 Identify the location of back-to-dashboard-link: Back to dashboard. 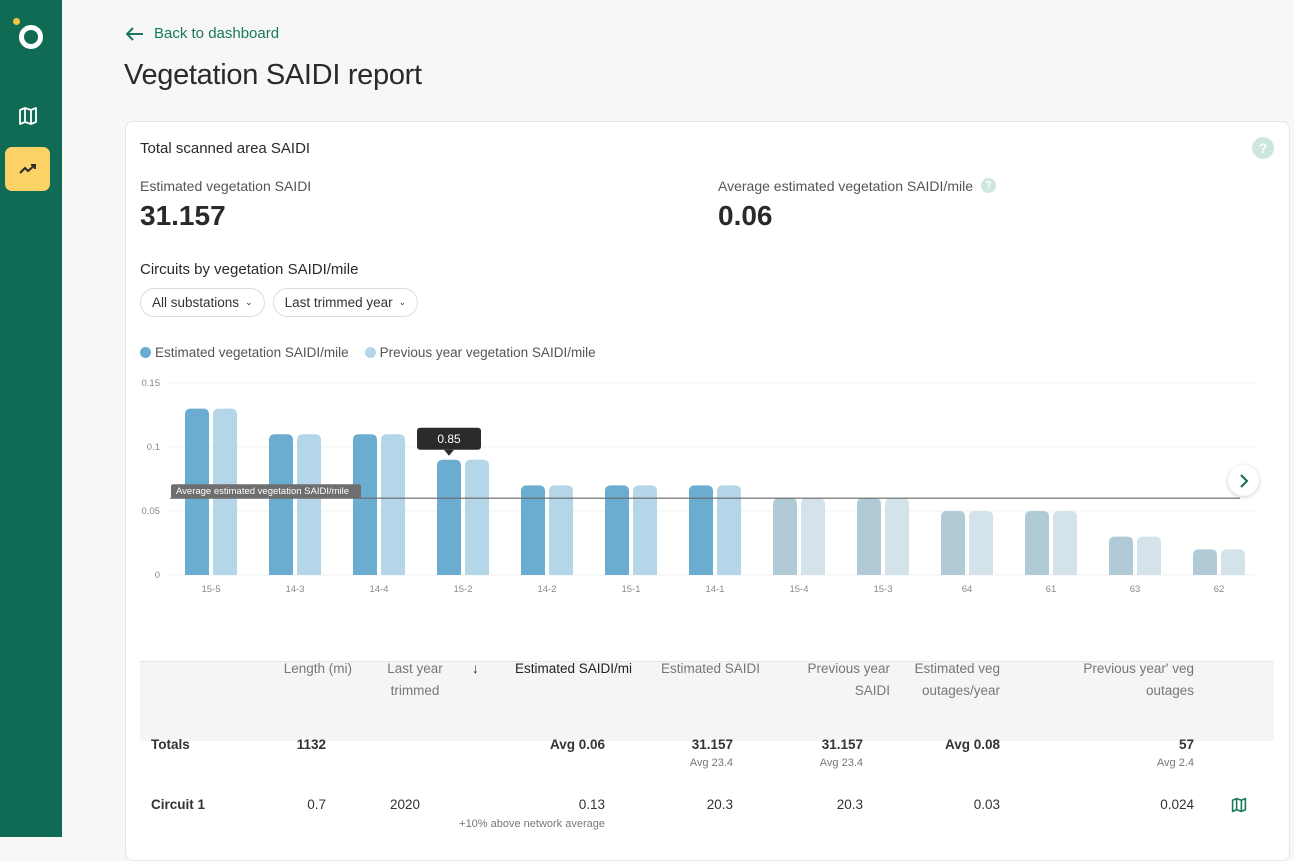
(202, 33).